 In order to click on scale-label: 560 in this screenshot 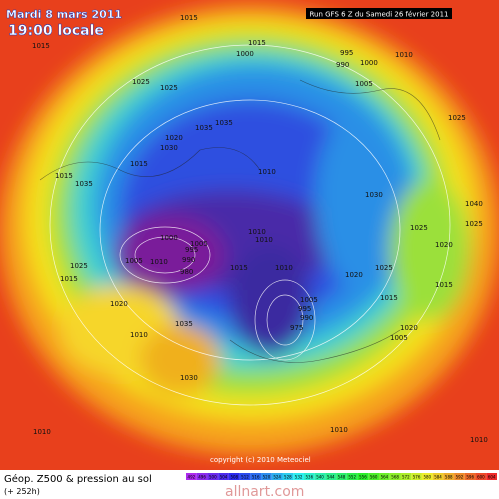, I will do `click(374, 477)`.